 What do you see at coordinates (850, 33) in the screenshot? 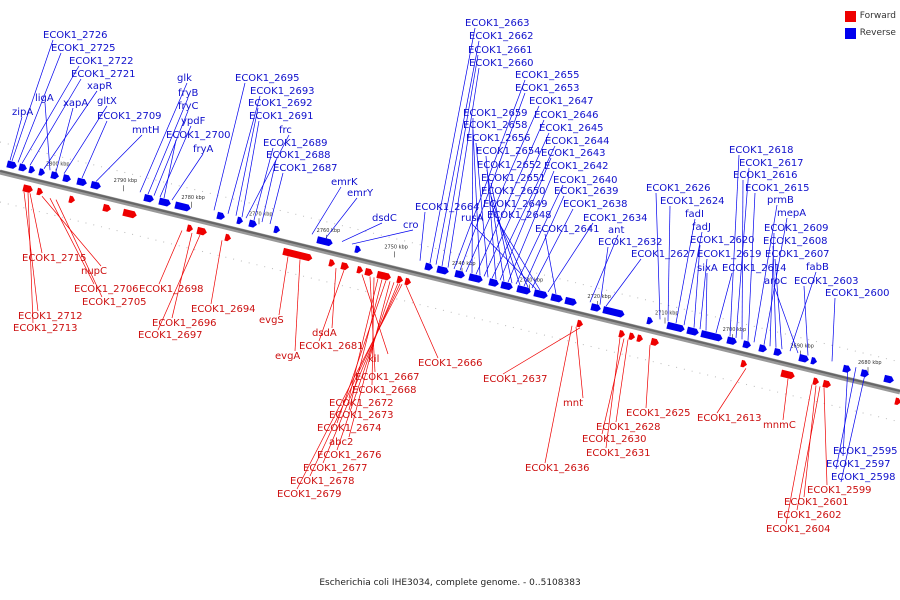
I see `reverse-swatch` at bounding box center [850, 33].